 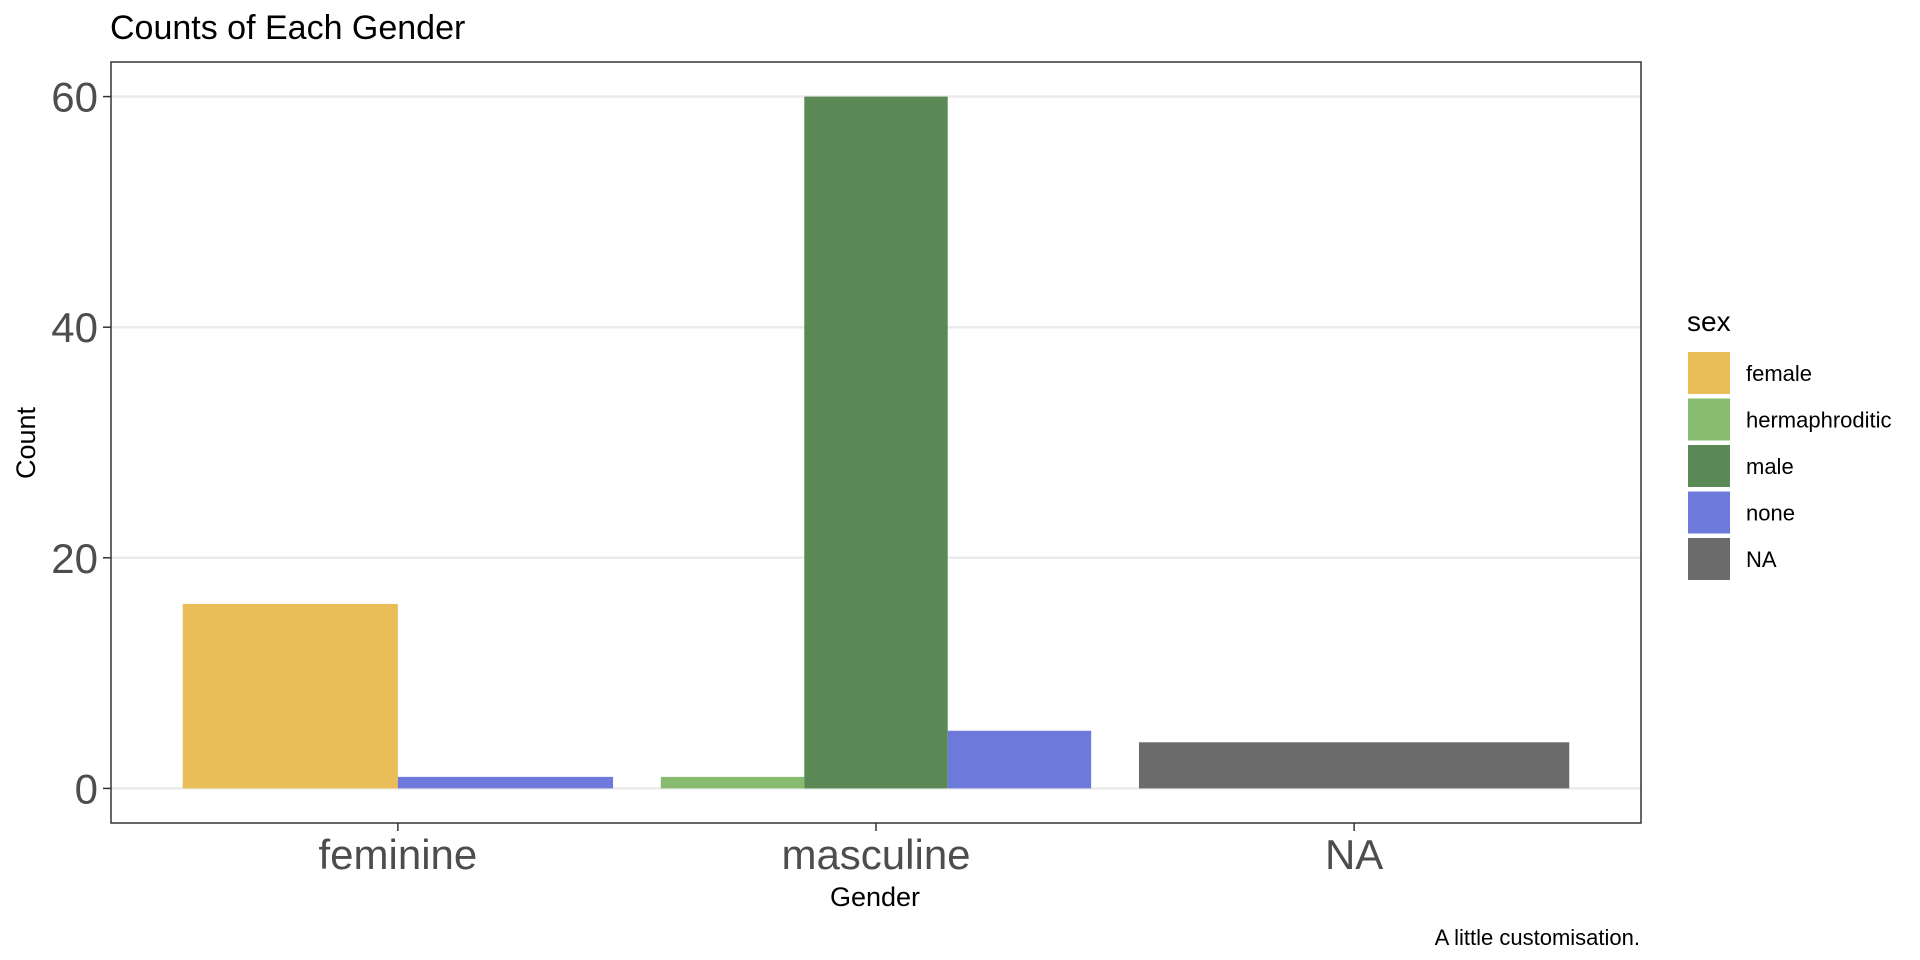 What do you see at coordinates (1709, 512) in the screenshot?
I see `legend-swatch-none` at bounding box center [1709, 512].